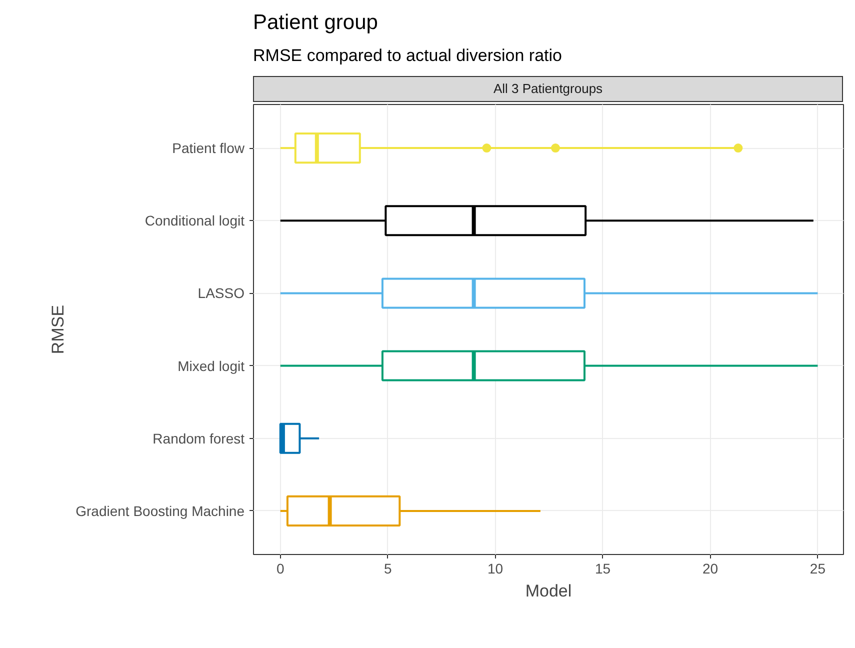 The height and width of the screenshot is (648, 855). I want to click on chart-title: Patient group, so click(315, 23).